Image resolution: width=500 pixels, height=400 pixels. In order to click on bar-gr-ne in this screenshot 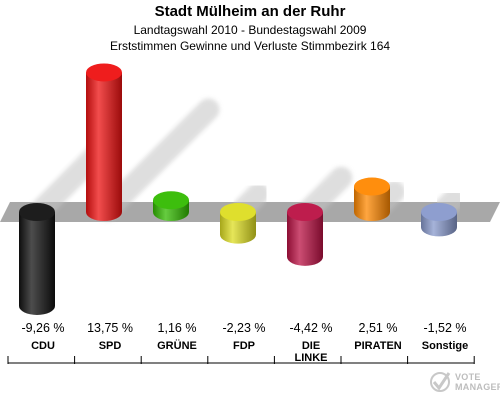, I will do `click(171, 206)`.